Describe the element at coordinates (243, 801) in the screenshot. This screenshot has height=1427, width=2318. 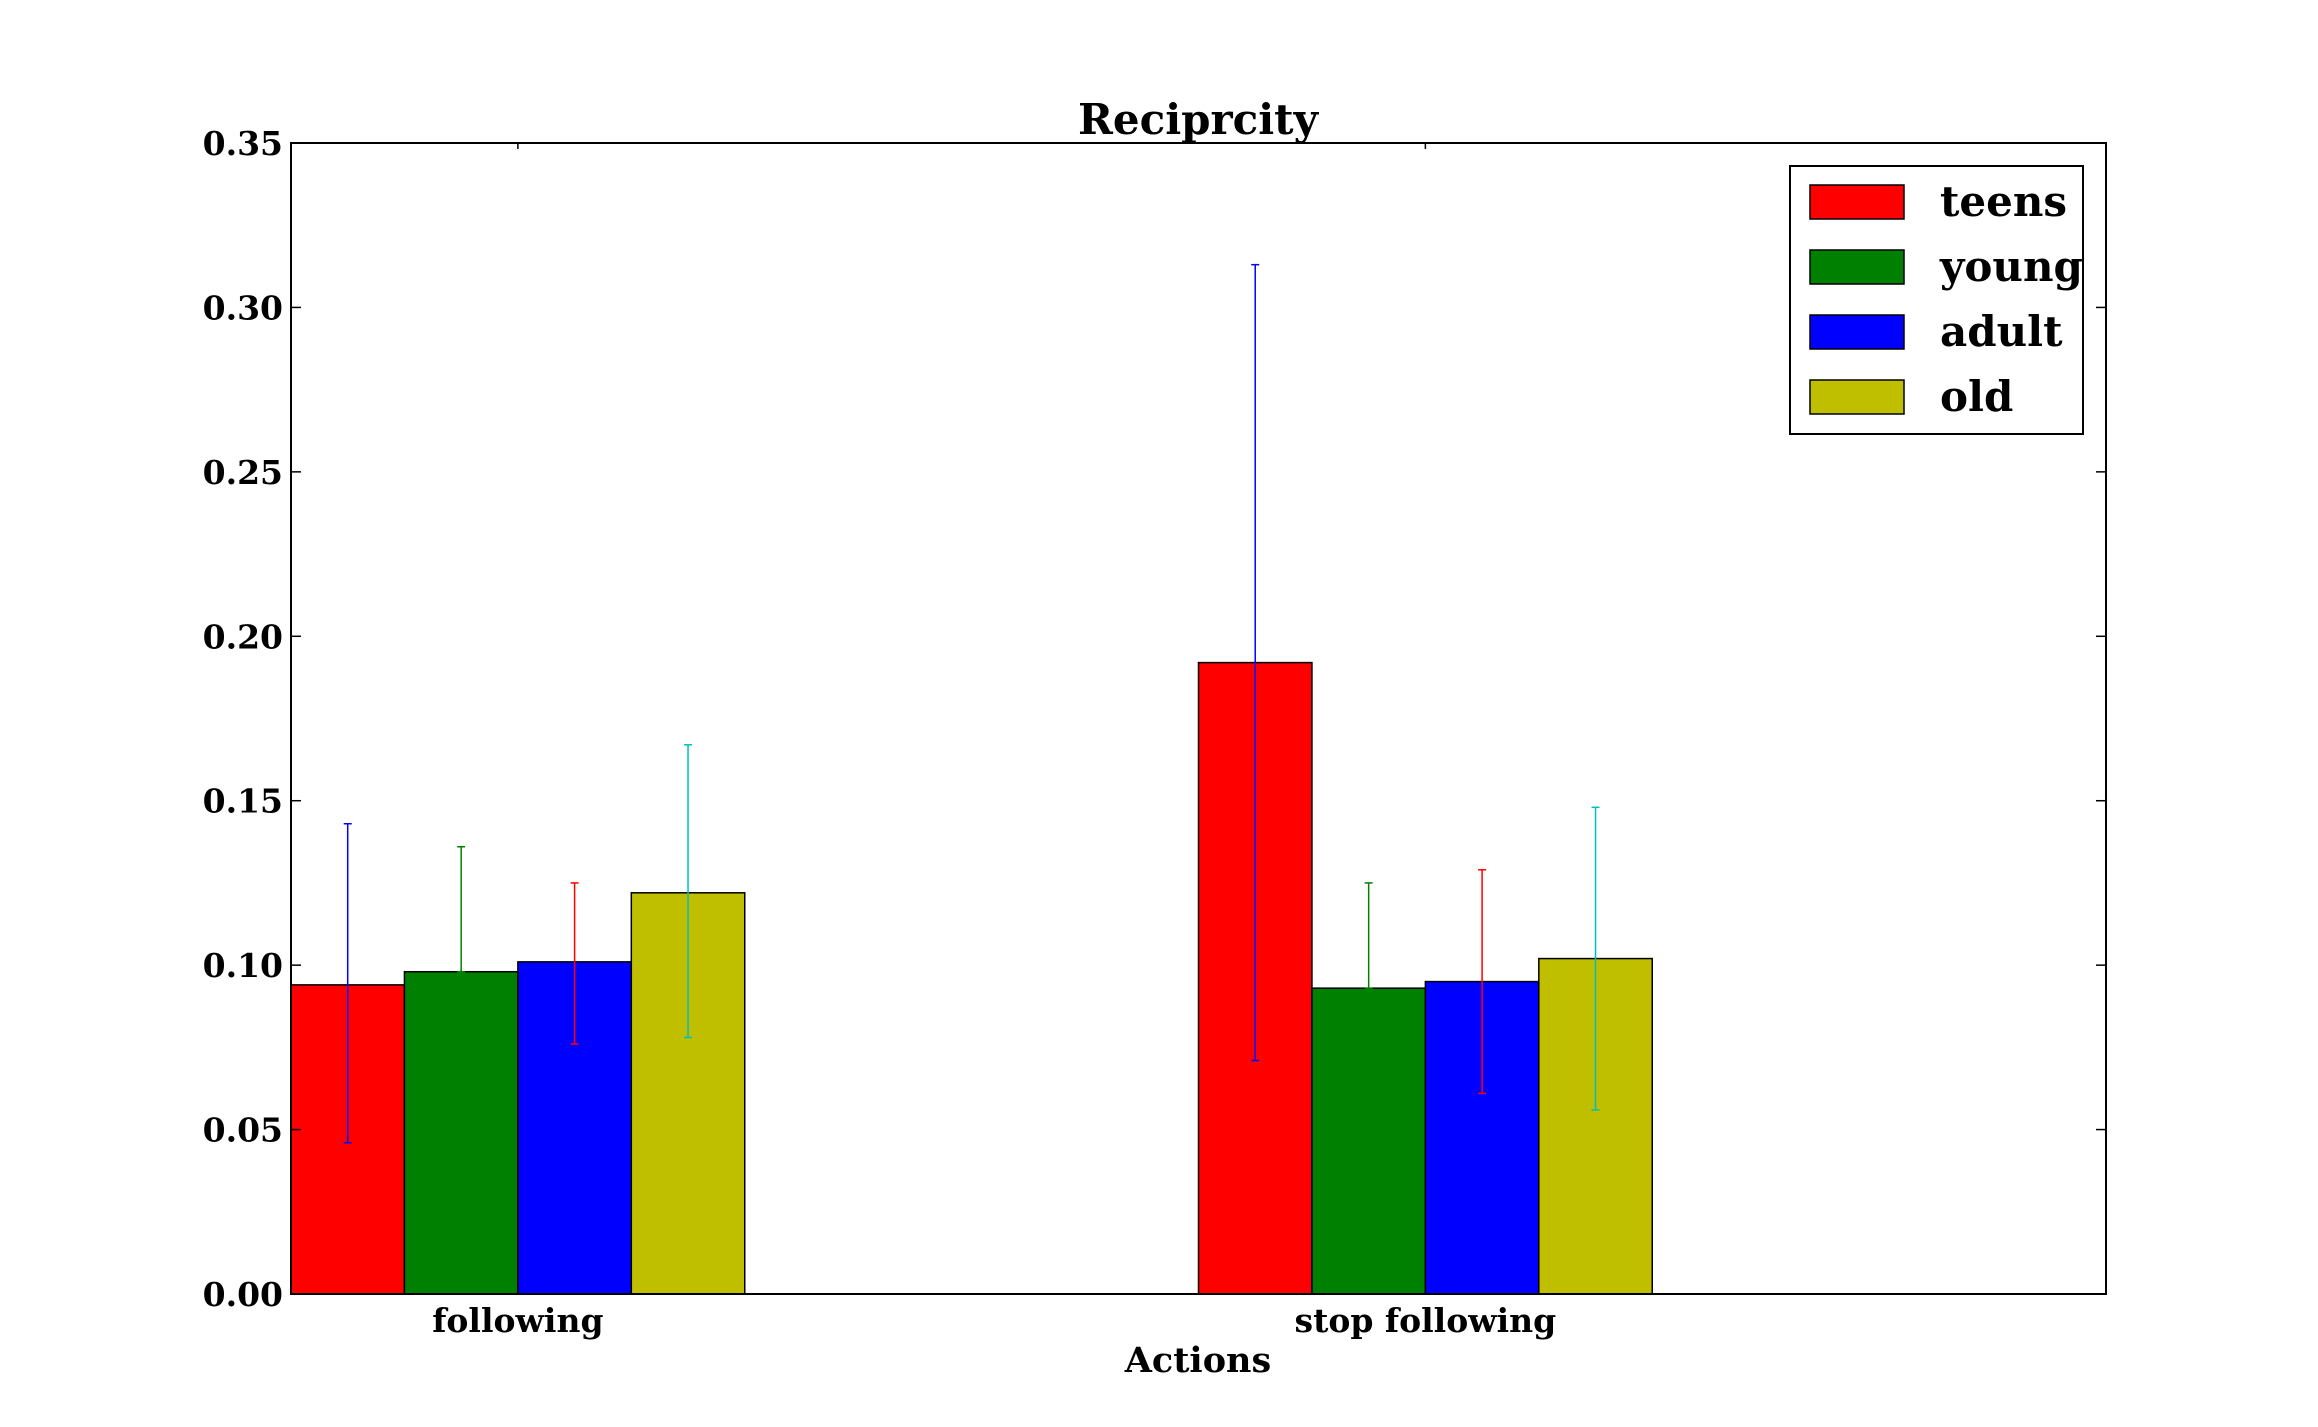
I see `y-tick-label: 0.15` at that location.